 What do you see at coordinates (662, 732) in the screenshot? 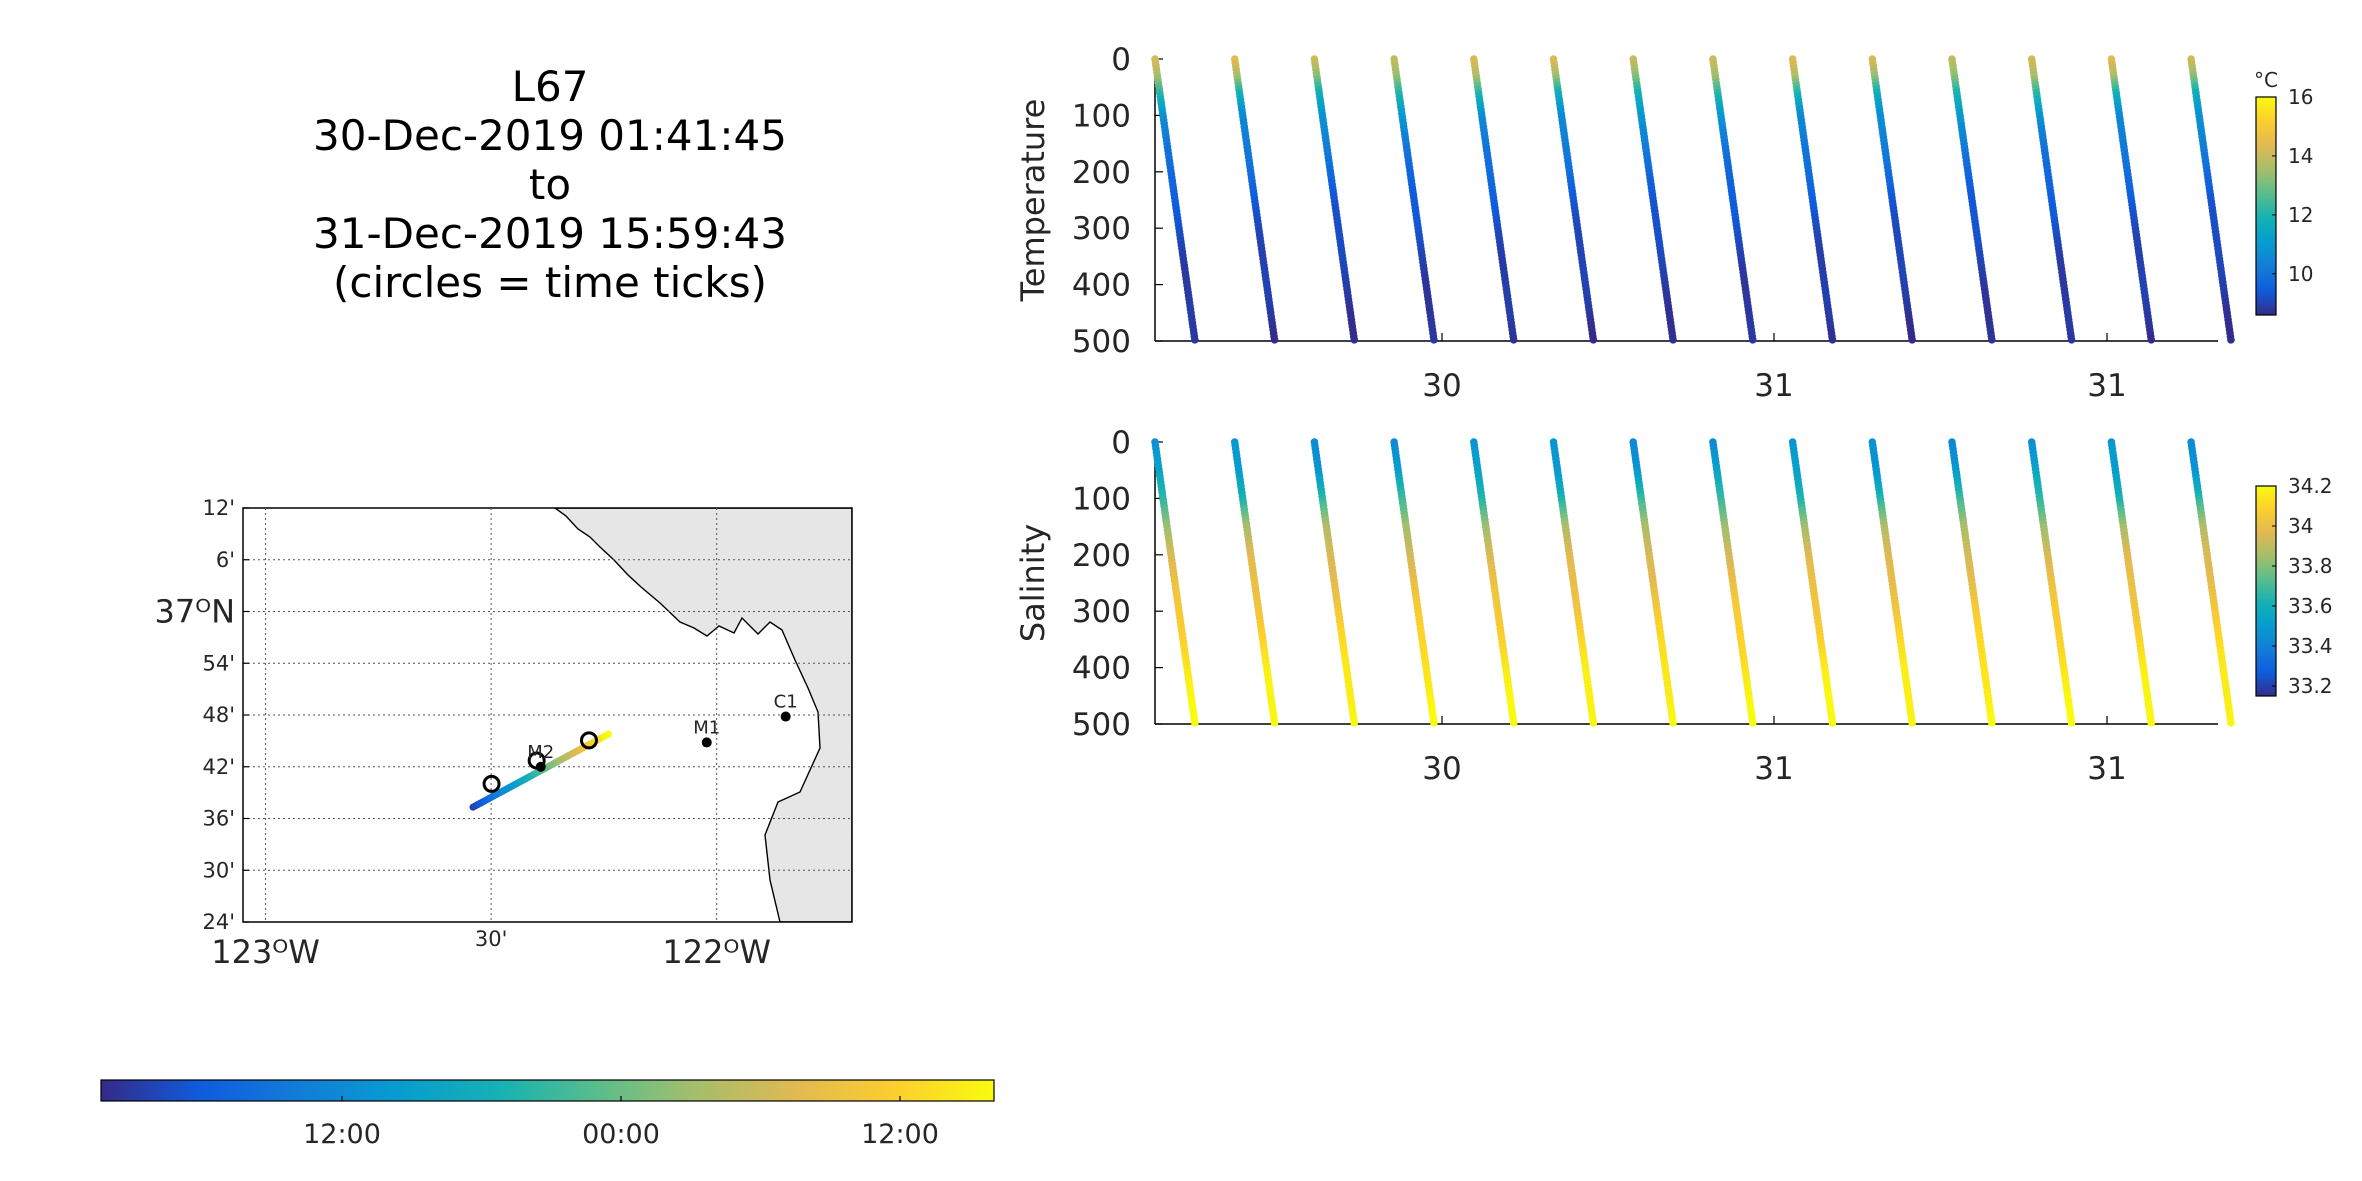
I see `mooring-stations: M2 M1 C1` at bounding box center [662, 732].